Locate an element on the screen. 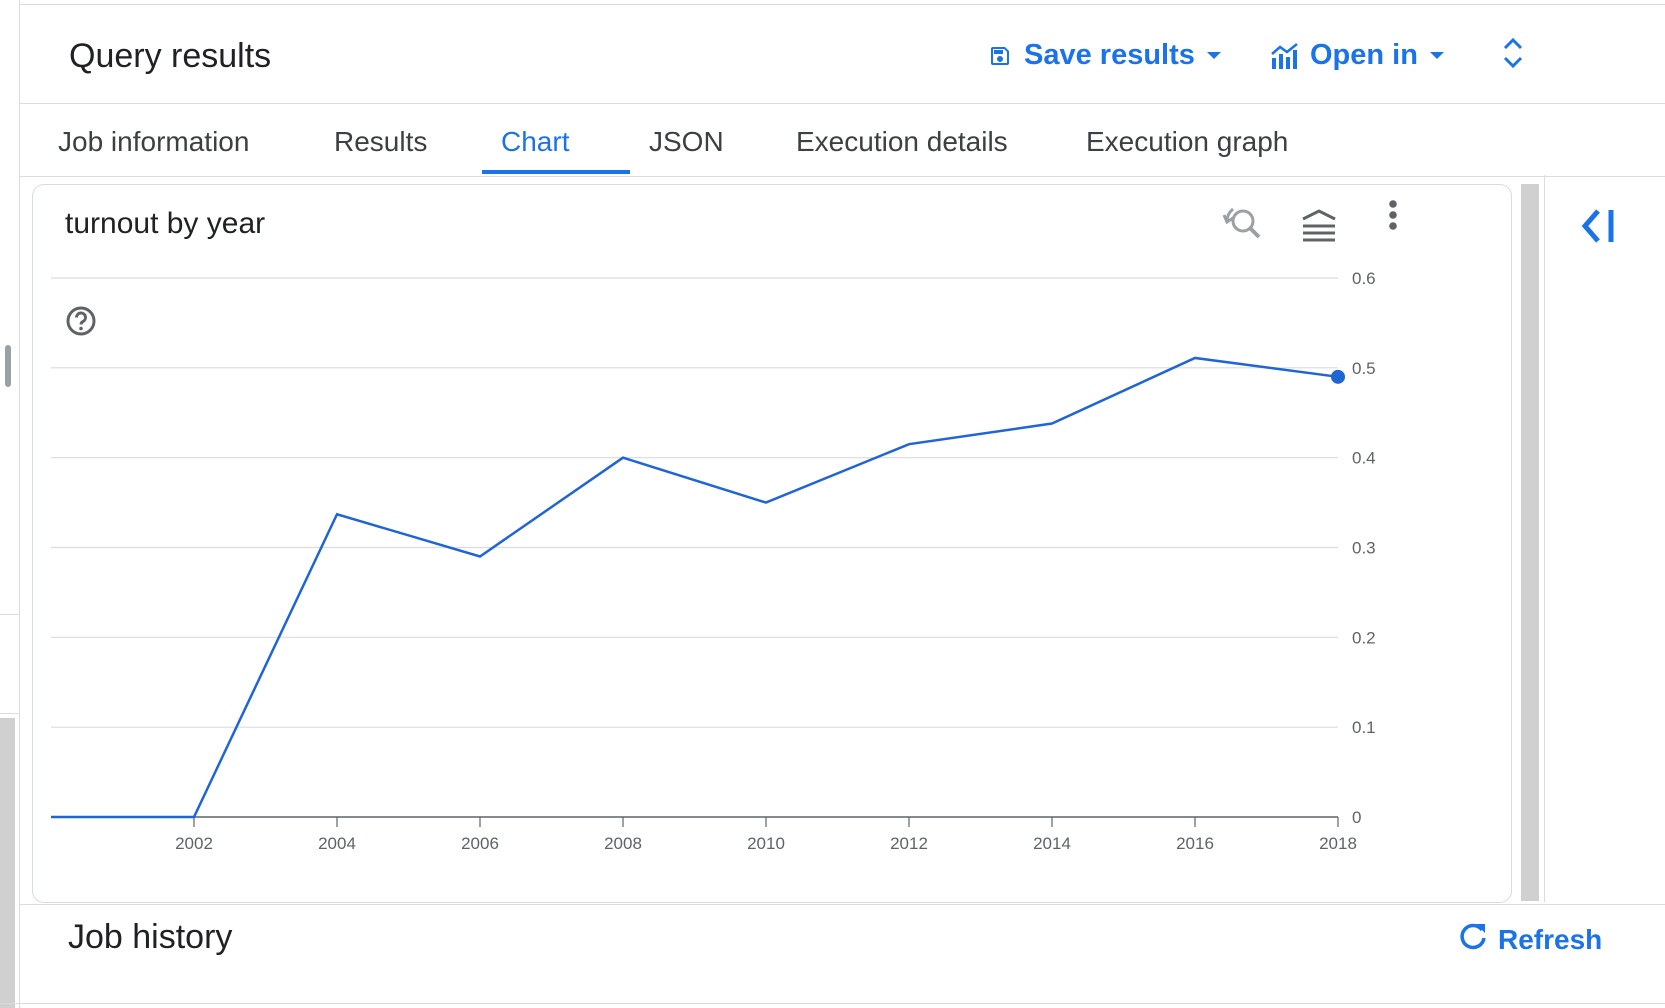  refresh-button: Refresh is located at coordinates (1530, 939).